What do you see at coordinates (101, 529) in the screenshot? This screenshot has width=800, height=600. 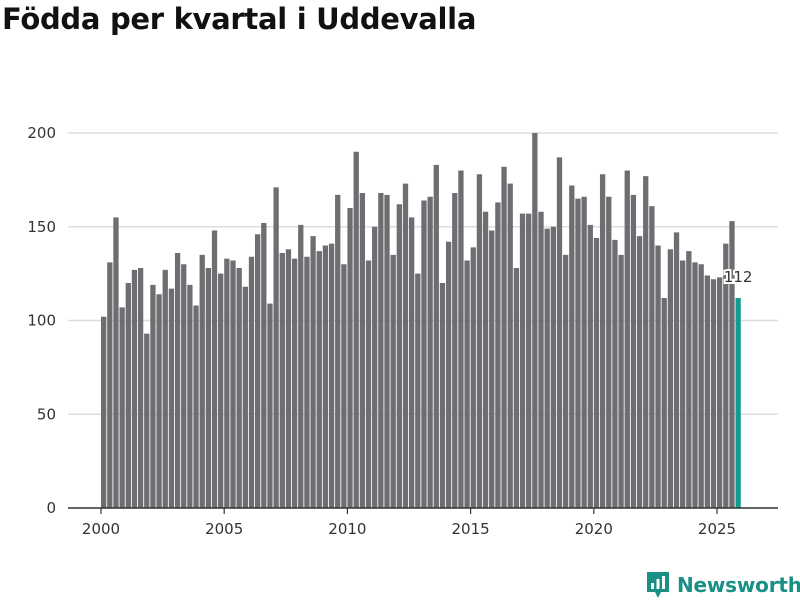 I see `x-tick-label: 2000` at bounding box center [101, 529].